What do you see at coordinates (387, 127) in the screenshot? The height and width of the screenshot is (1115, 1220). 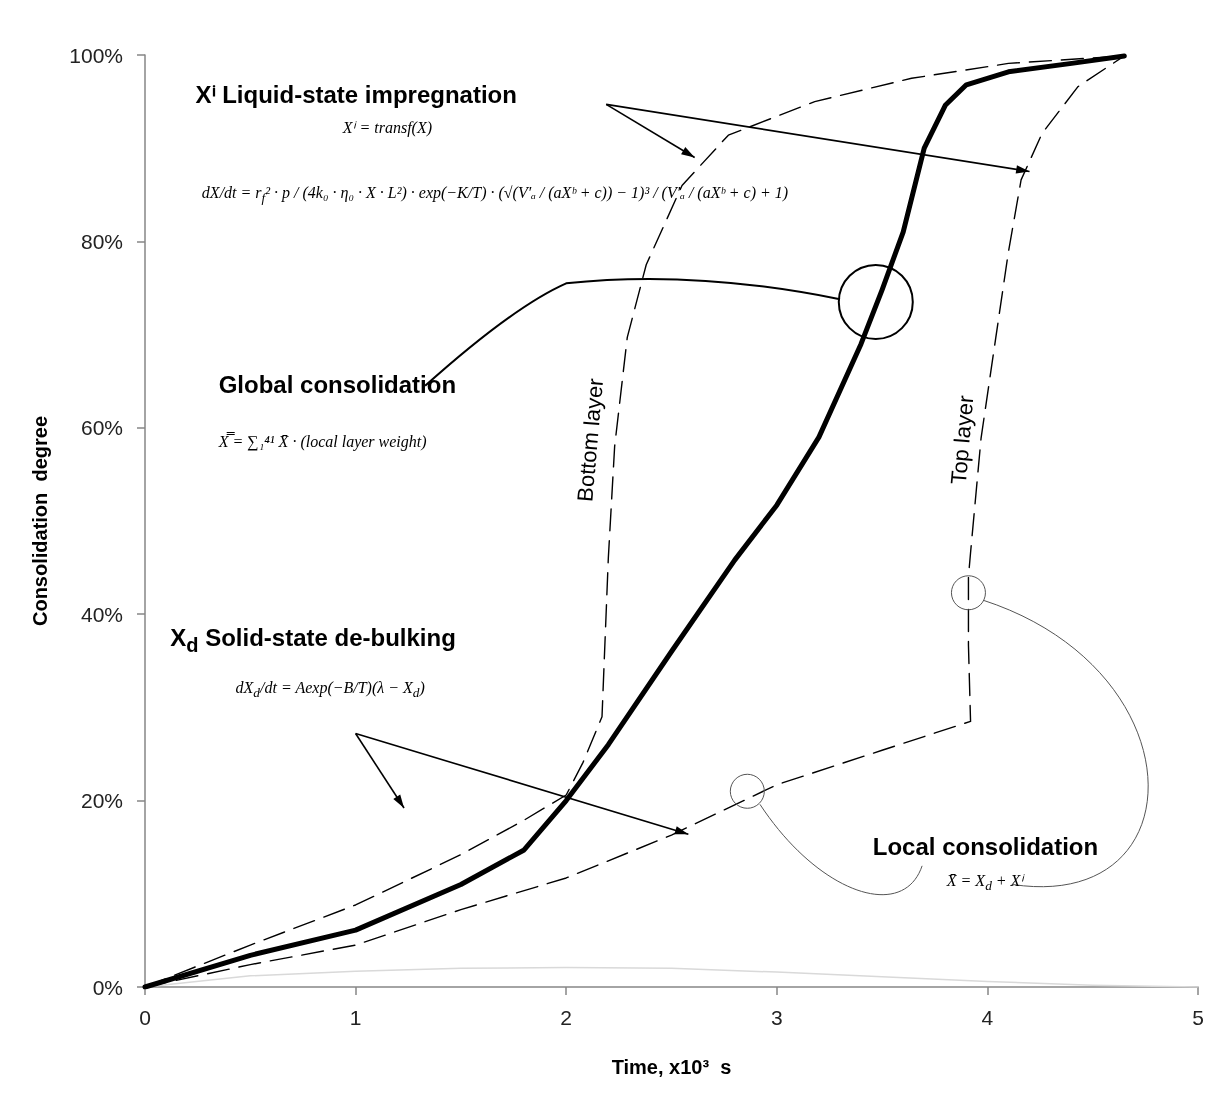 I see `annotation: Xⁱ = transf(X)` at bounding box center [387, 127].